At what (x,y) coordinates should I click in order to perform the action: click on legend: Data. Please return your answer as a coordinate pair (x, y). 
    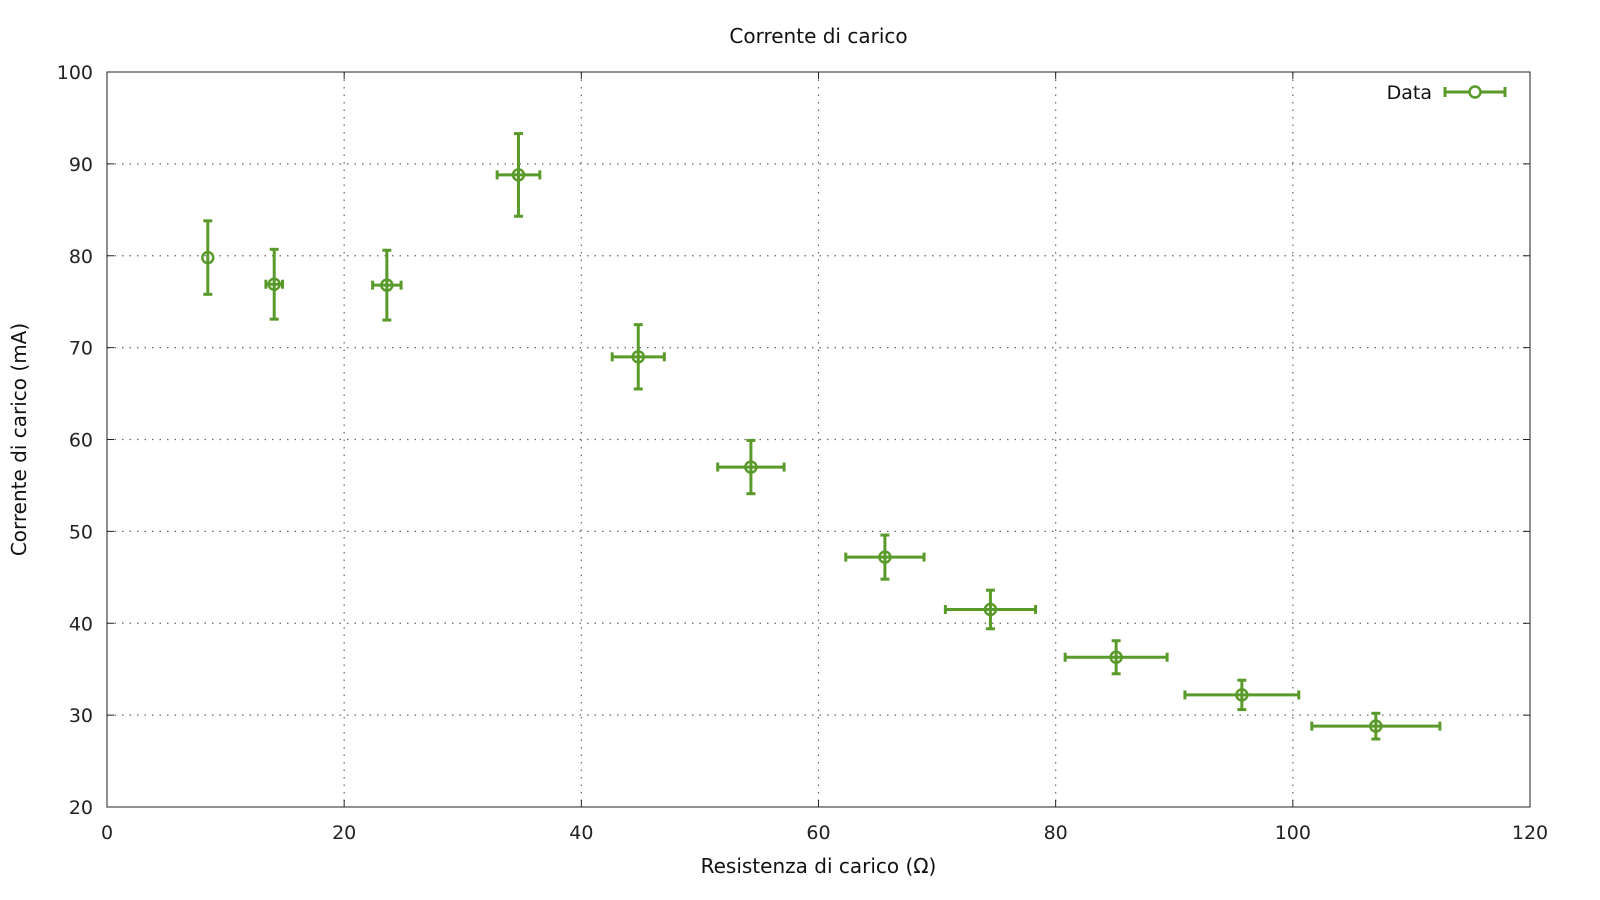
    Looking at the image, I should click on (1447, 93).